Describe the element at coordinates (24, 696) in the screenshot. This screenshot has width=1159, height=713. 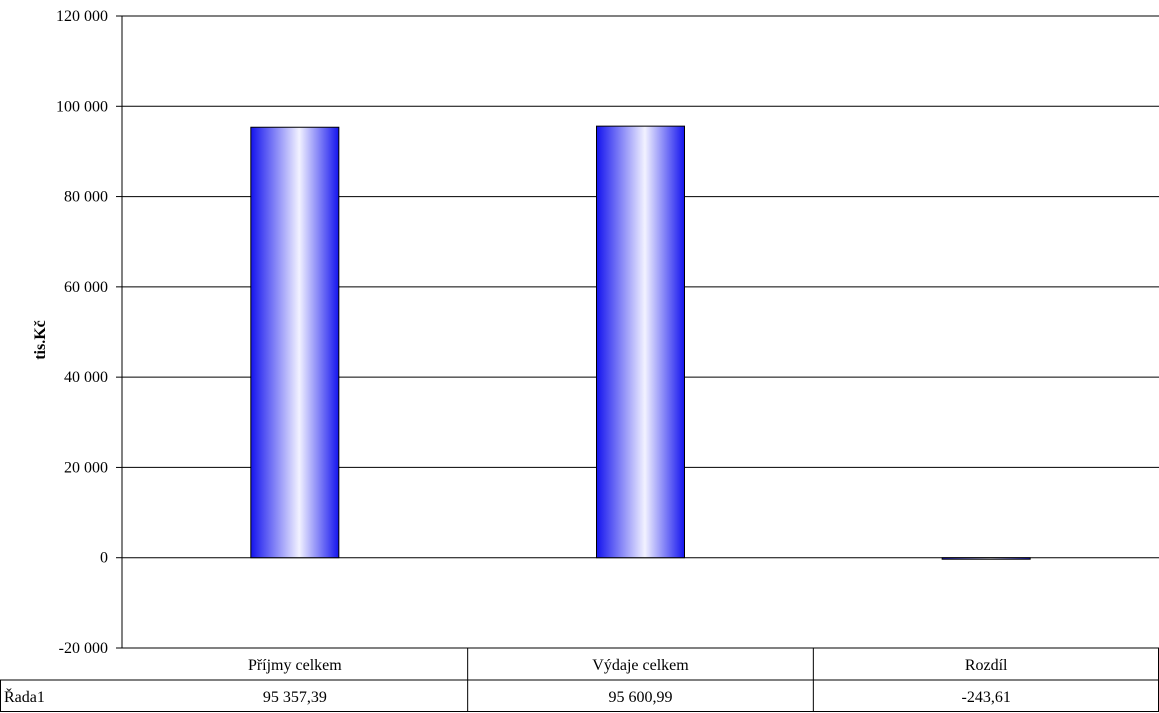
I see `series-name: Řada1` at that location.